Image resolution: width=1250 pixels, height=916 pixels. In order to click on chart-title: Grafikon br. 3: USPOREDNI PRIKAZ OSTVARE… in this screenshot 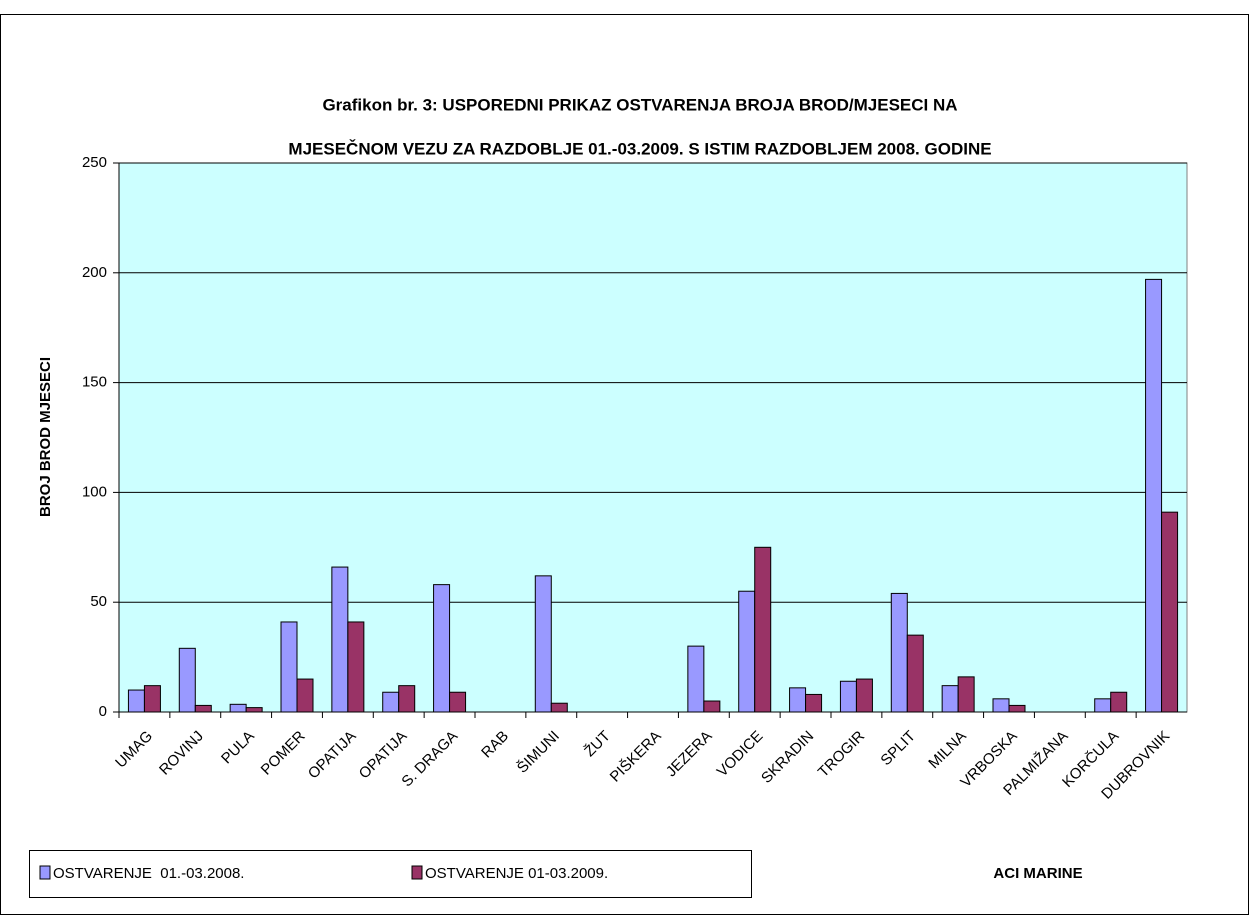, I will do `click(639, 104)`.